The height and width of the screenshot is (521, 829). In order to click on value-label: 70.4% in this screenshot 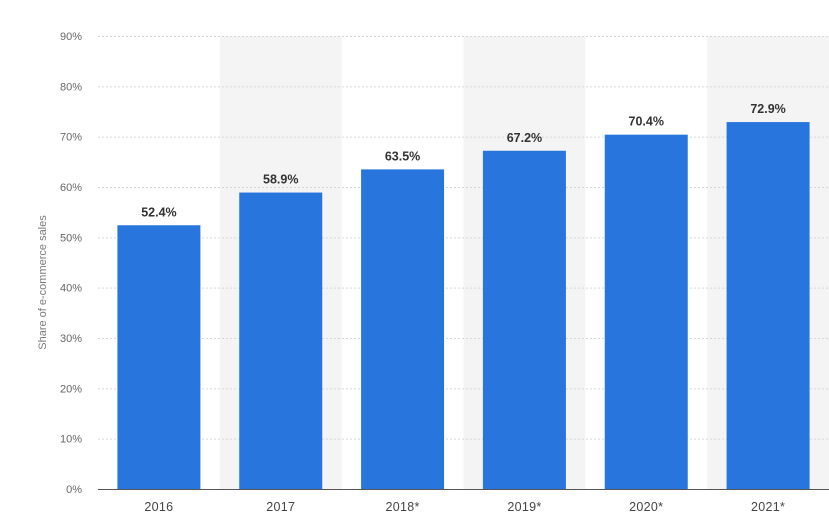, I will do `click(646, 122)`.